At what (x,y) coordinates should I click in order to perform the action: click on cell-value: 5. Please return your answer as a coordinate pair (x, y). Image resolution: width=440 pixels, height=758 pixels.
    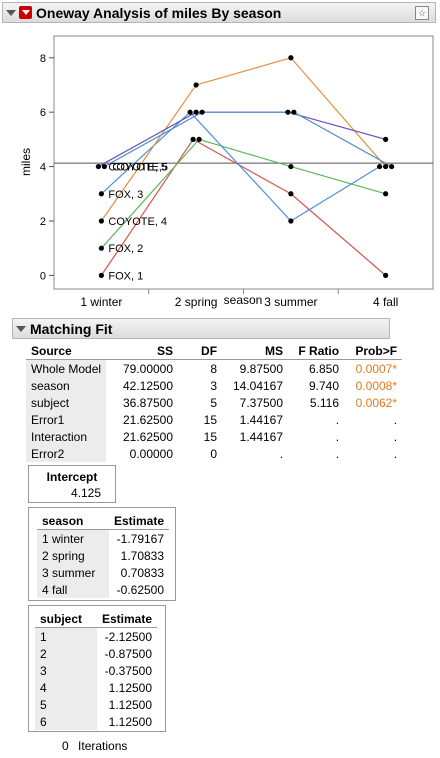
    Looking at the image, I should click on (214, 402).